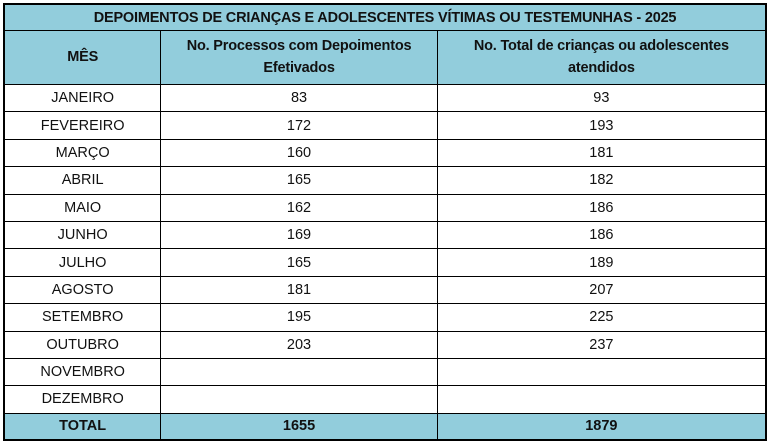 This screenshot has width=770, height=446. I want to click on cell-processos: 169, so click(299, 235).